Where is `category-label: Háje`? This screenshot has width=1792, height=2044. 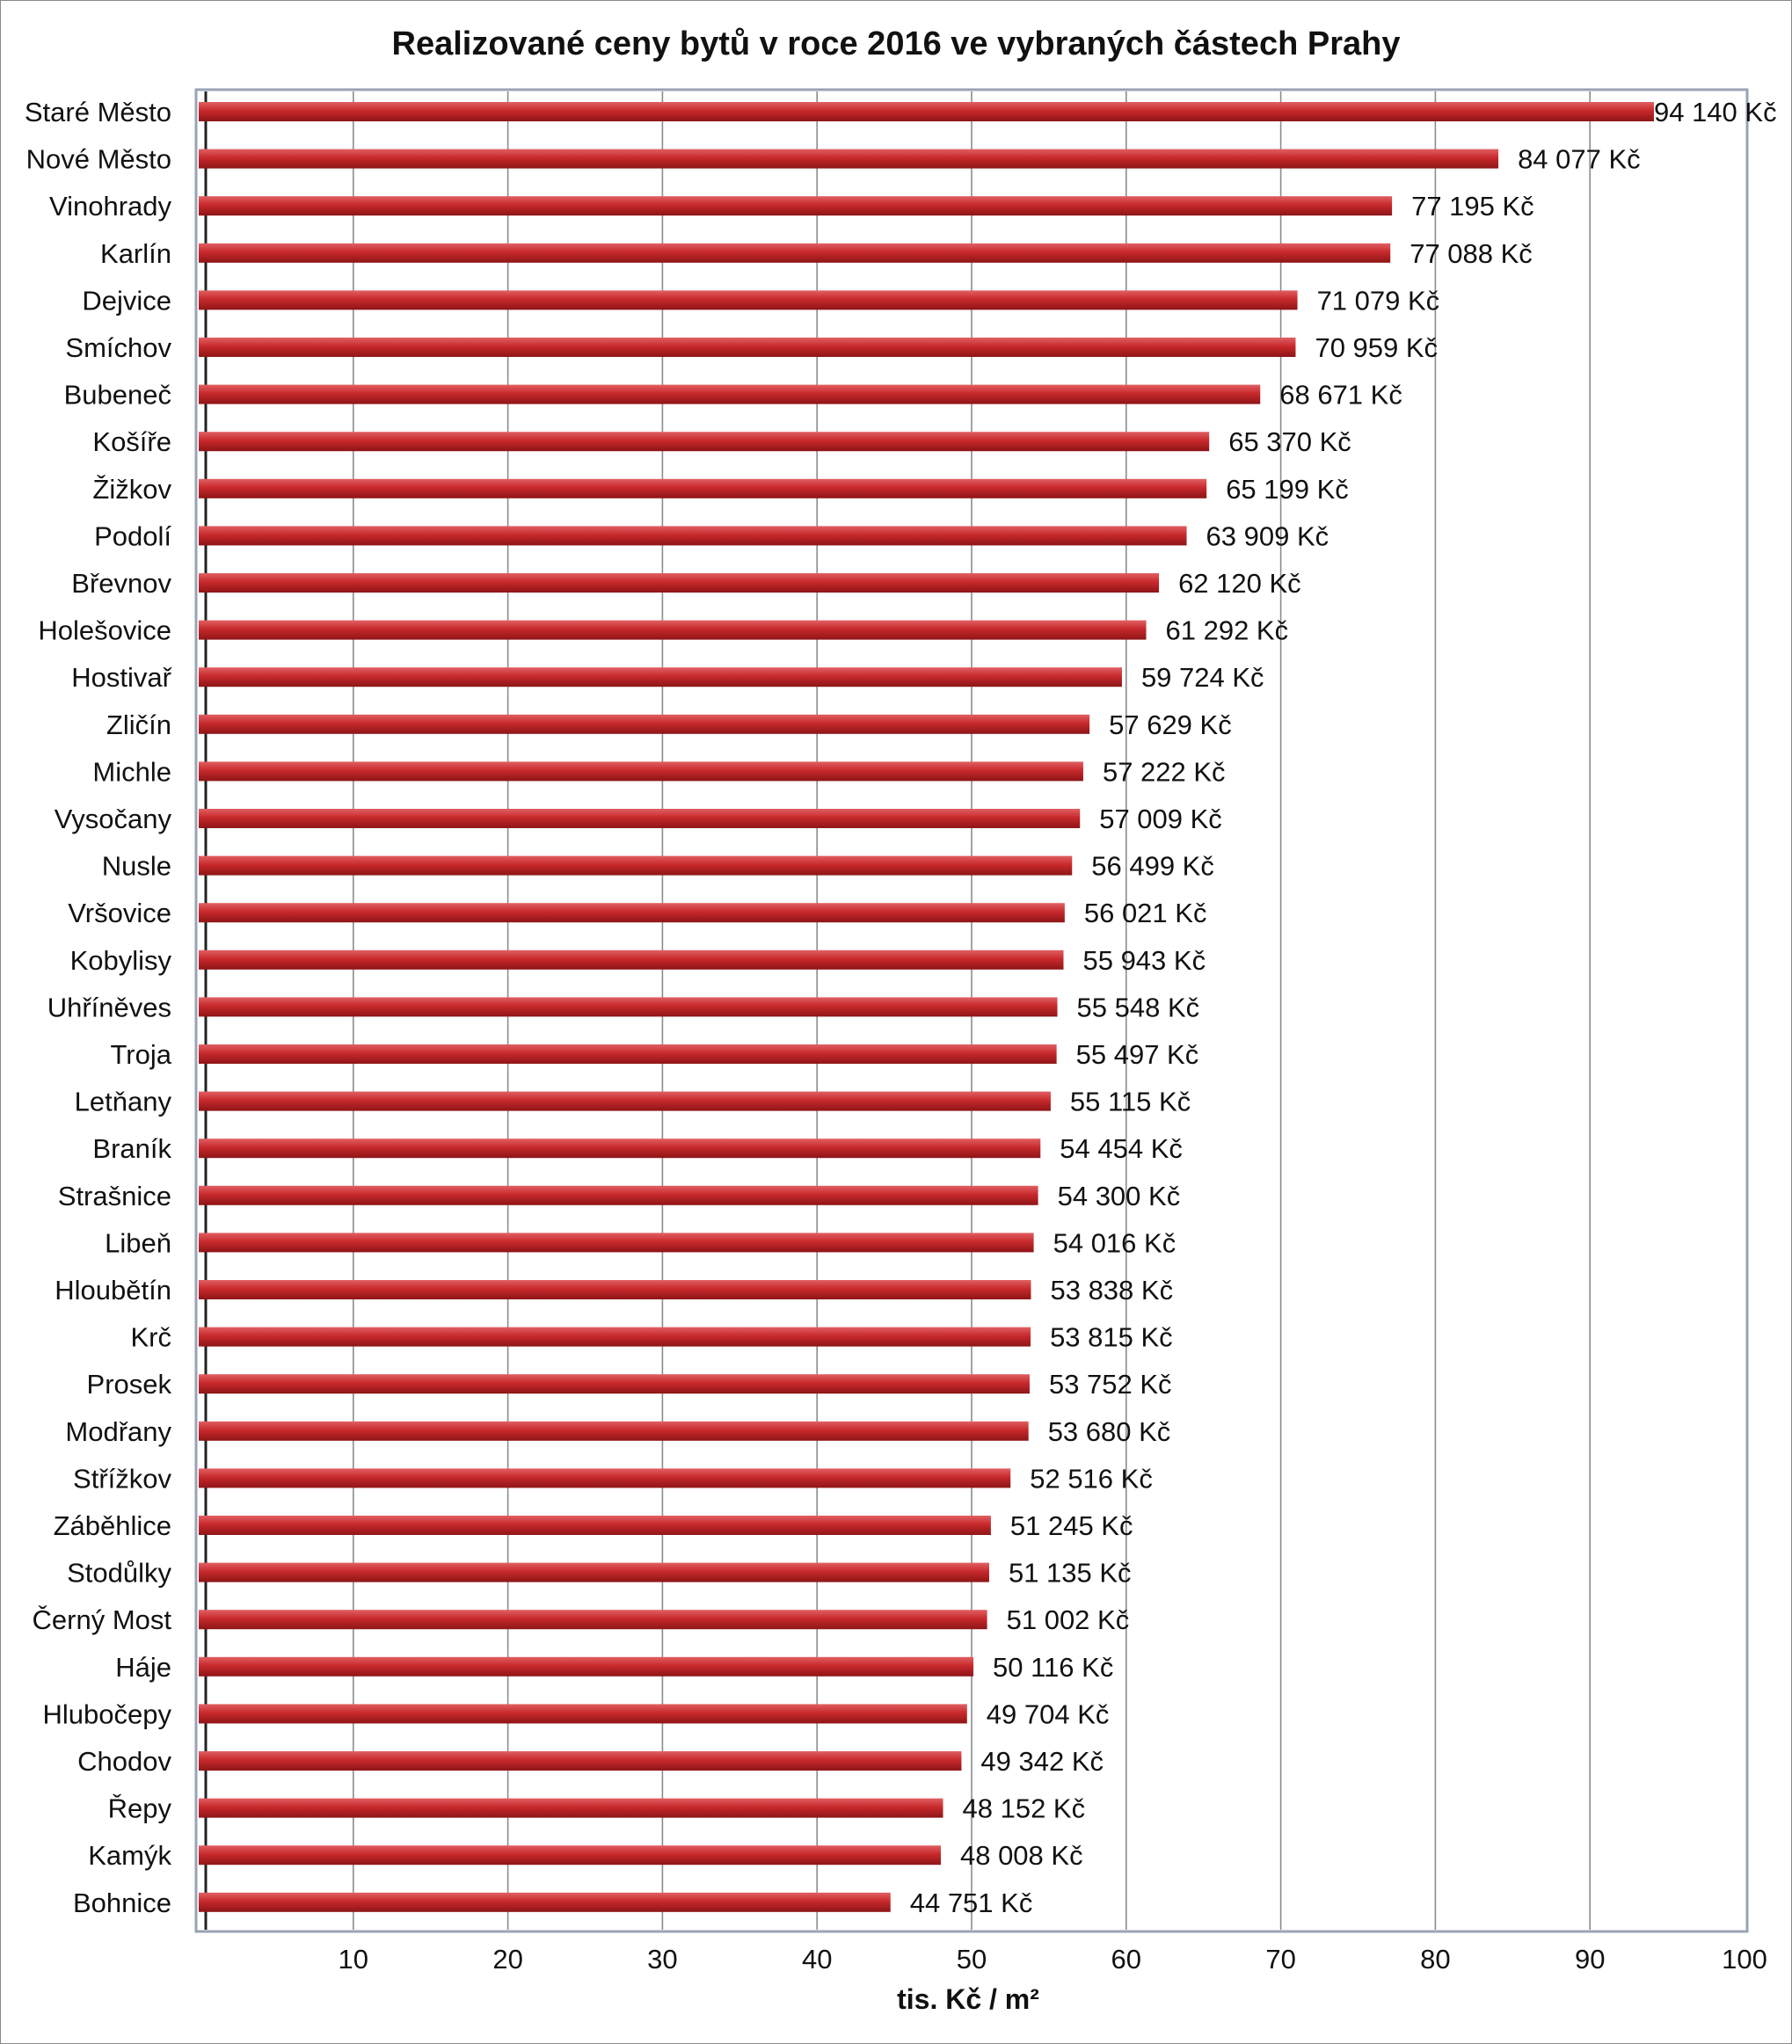
category-label: Háje is located at coordinates (143, 1668).